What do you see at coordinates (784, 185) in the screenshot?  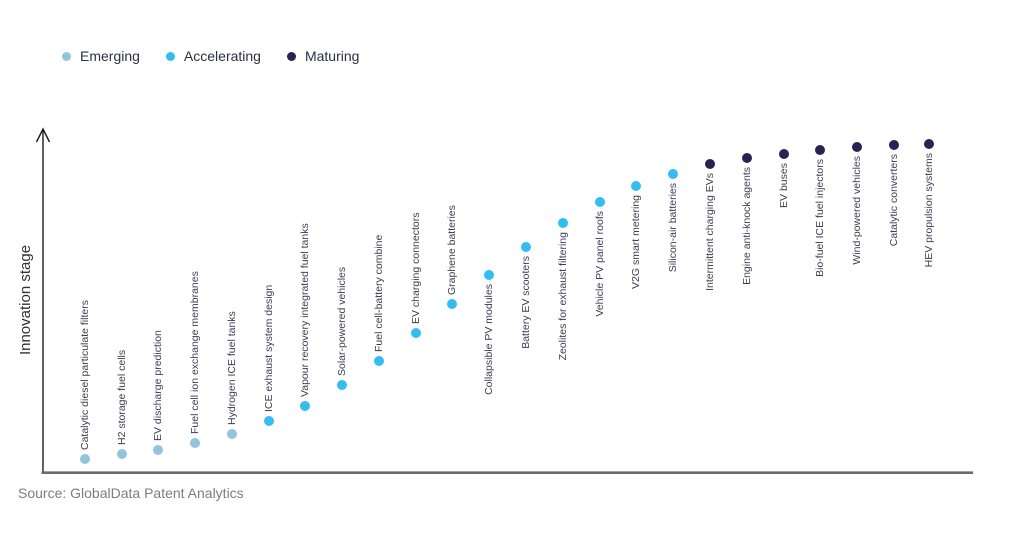 I see `data-point-label: EV buses` at bounding box center [784, 185].